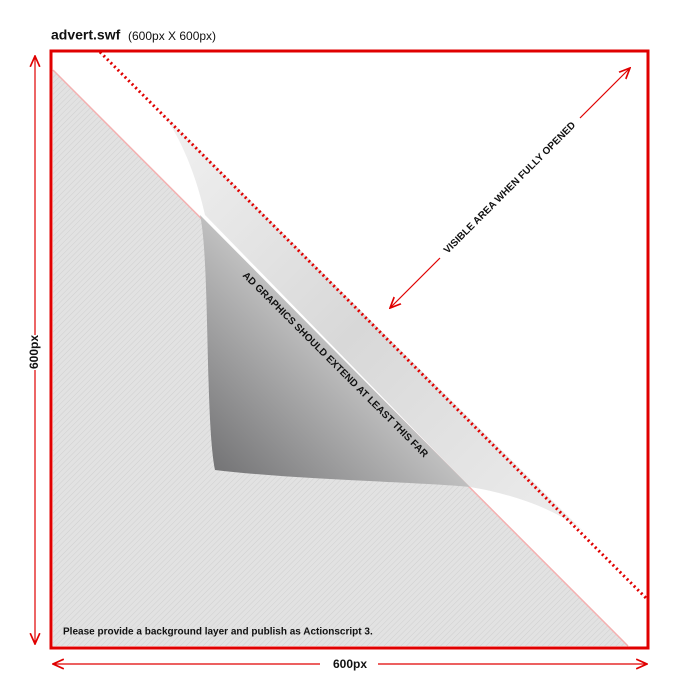 The image size is (700, 700). What do you see at coordinates (335, 351) in the screenshot?
I see `curl-dark` at bounding box center [335, 351].